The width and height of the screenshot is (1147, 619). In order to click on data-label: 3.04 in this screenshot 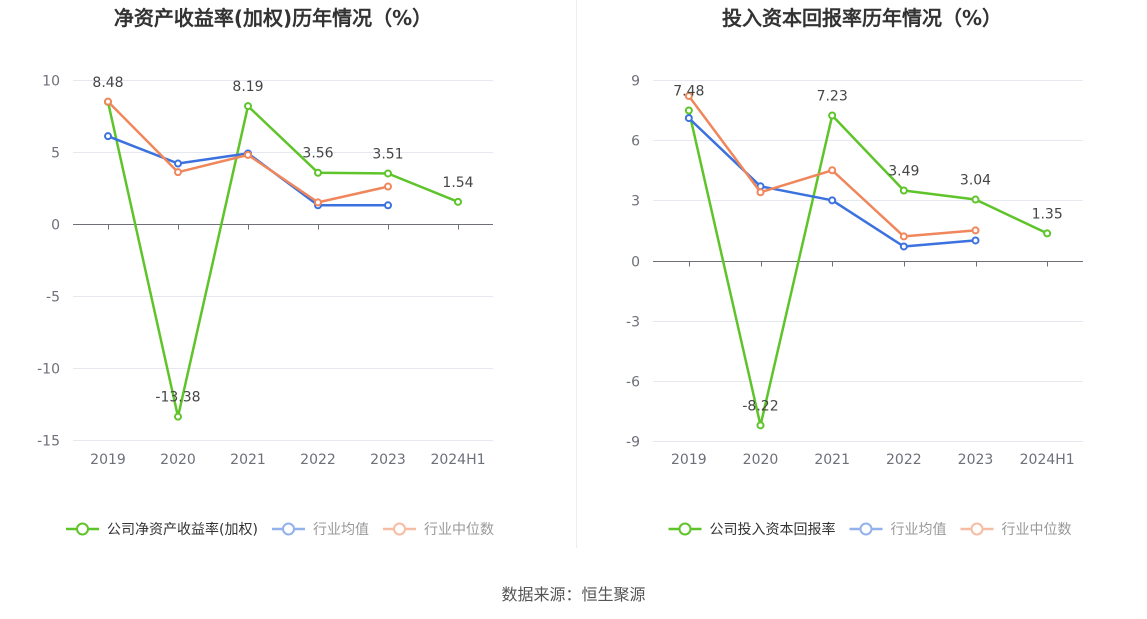, I will do `click(975, 181)`.